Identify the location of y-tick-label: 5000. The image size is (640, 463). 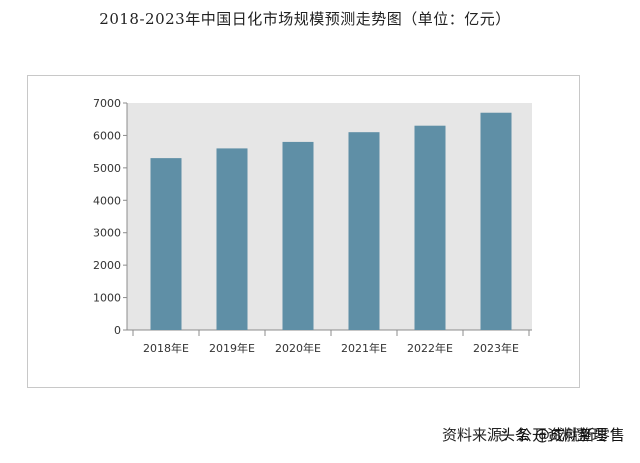
(107, 168).